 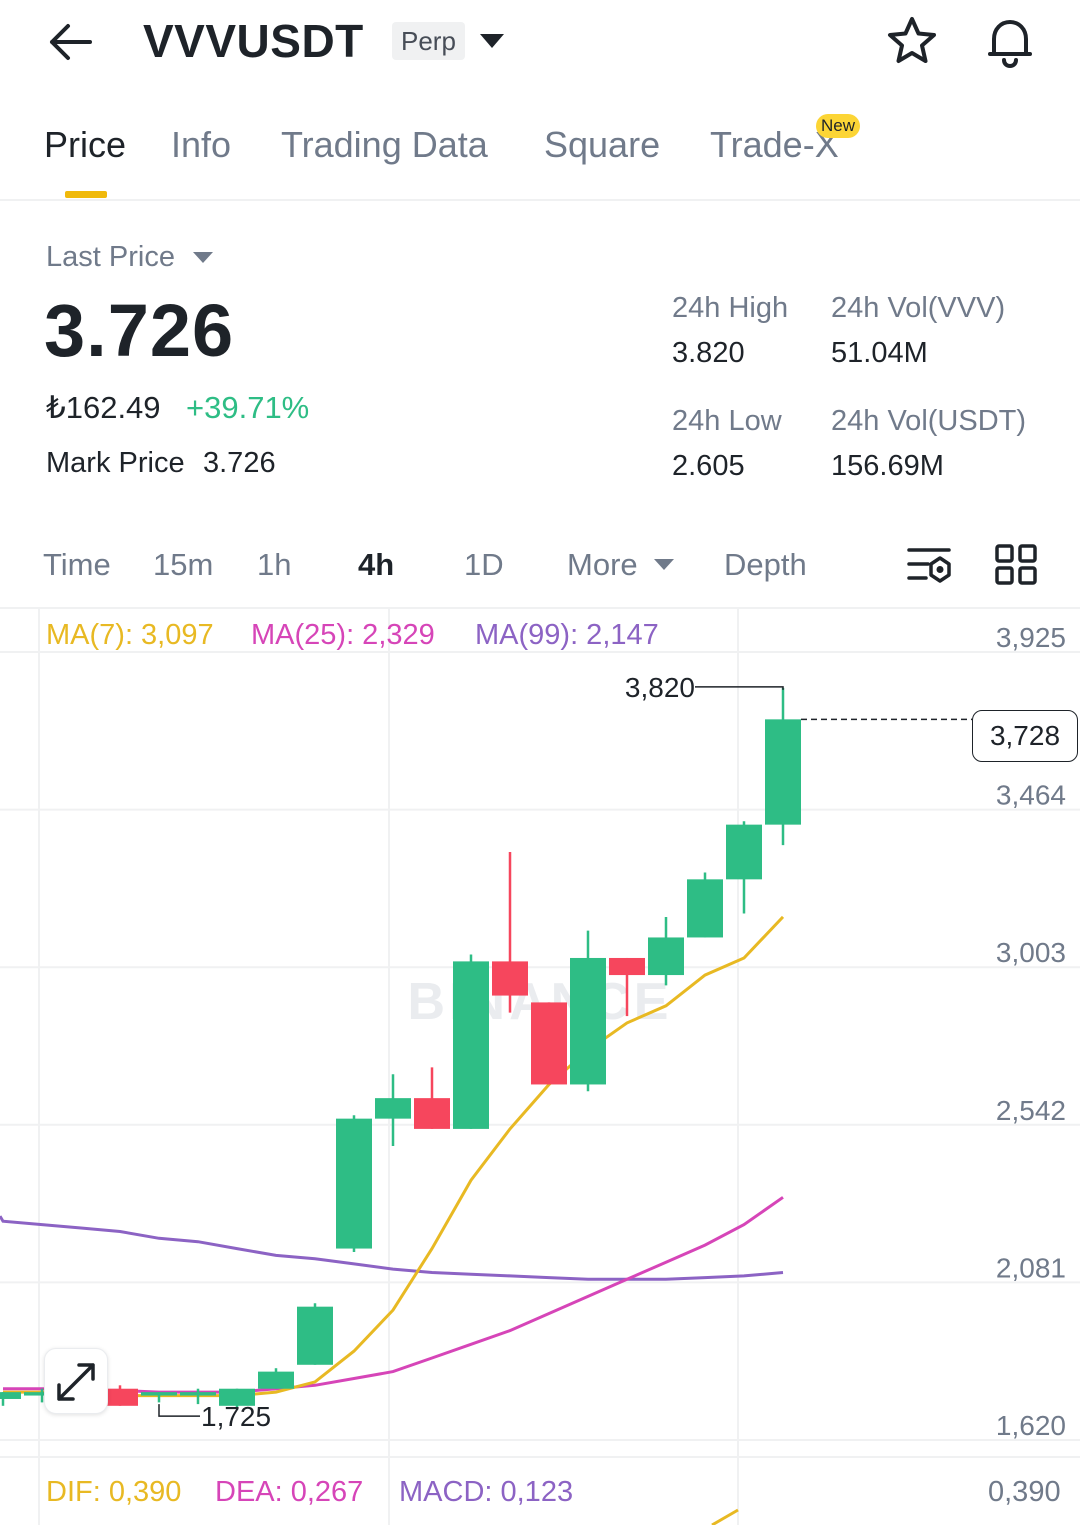 I want to click on expand-icon, so click(x=76, y=1382).